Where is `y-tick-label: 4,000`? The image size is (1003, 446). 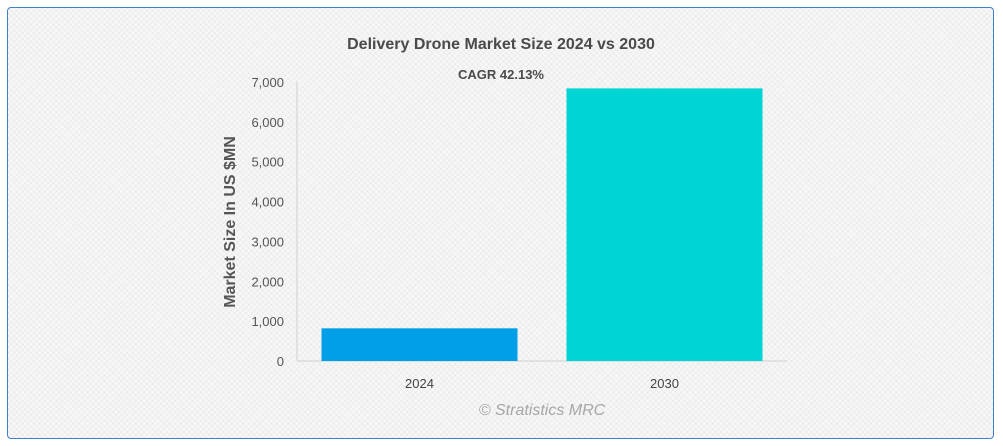 y-tick-label: 4,000 is located at coordinates (267, 202).